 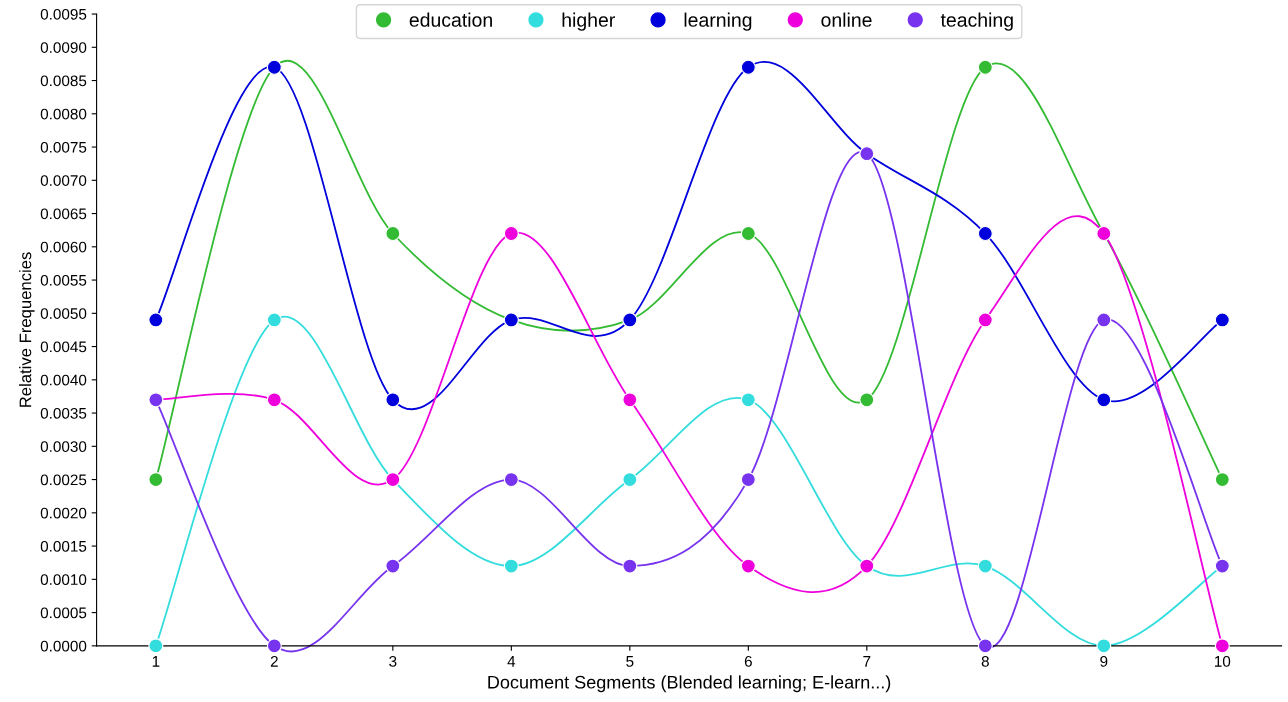 I want to click on y-tick-label: 0.0070, so click(x=63, y=180).